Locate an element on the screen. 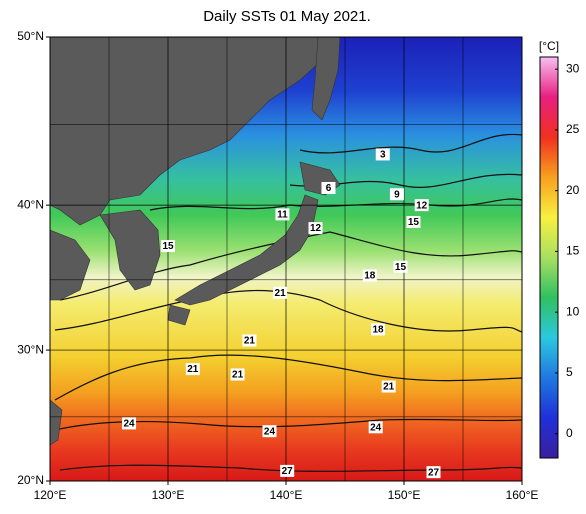 This screenshot has height=514, width=586. x-tick-label: 160°E is located at coordinates (522, 495).